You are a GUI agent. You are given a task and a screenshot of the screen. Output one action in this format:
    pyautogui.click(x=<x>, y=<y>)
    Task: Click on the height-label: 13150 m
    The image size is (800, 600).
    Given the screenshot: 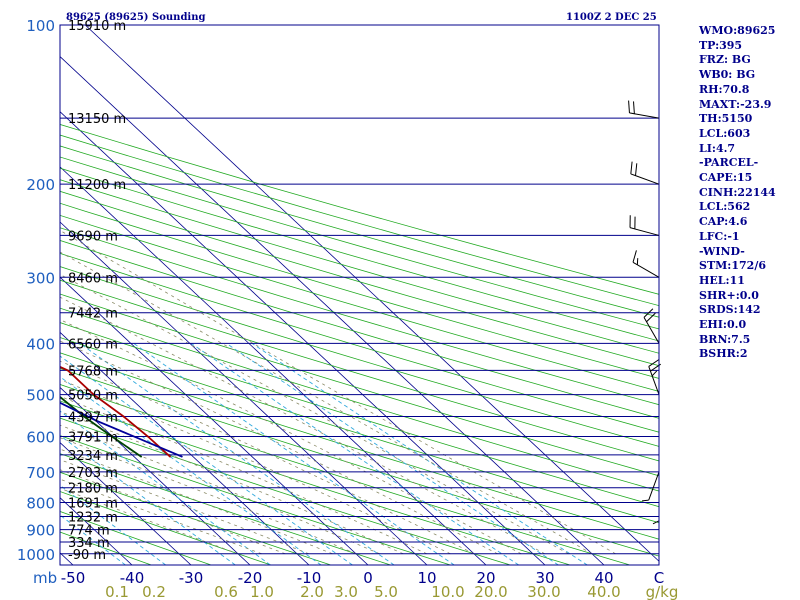 What is the action you would take?
    pyautogui.click(x=97, y=119)
    